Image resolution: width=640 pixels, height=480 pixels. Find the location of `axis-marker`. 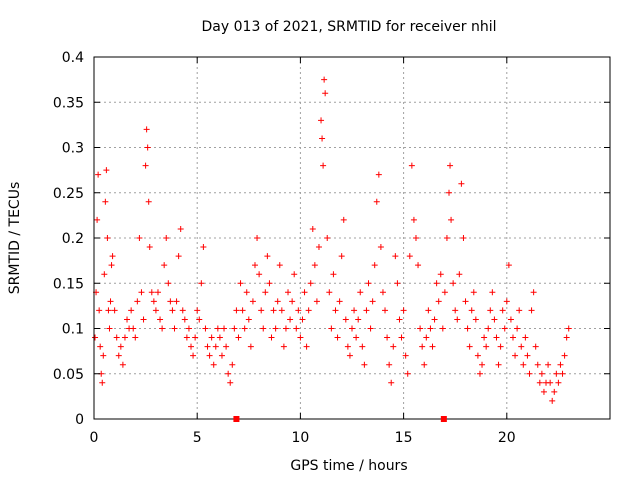

axis-marker is located at coordinates (236, 419).